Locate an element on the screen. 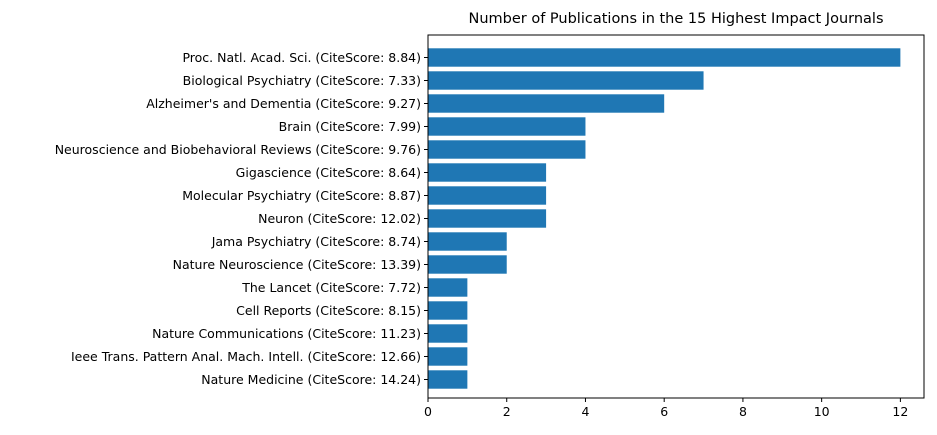  x-tick-label: 6 is located at coordinates (664, 411).